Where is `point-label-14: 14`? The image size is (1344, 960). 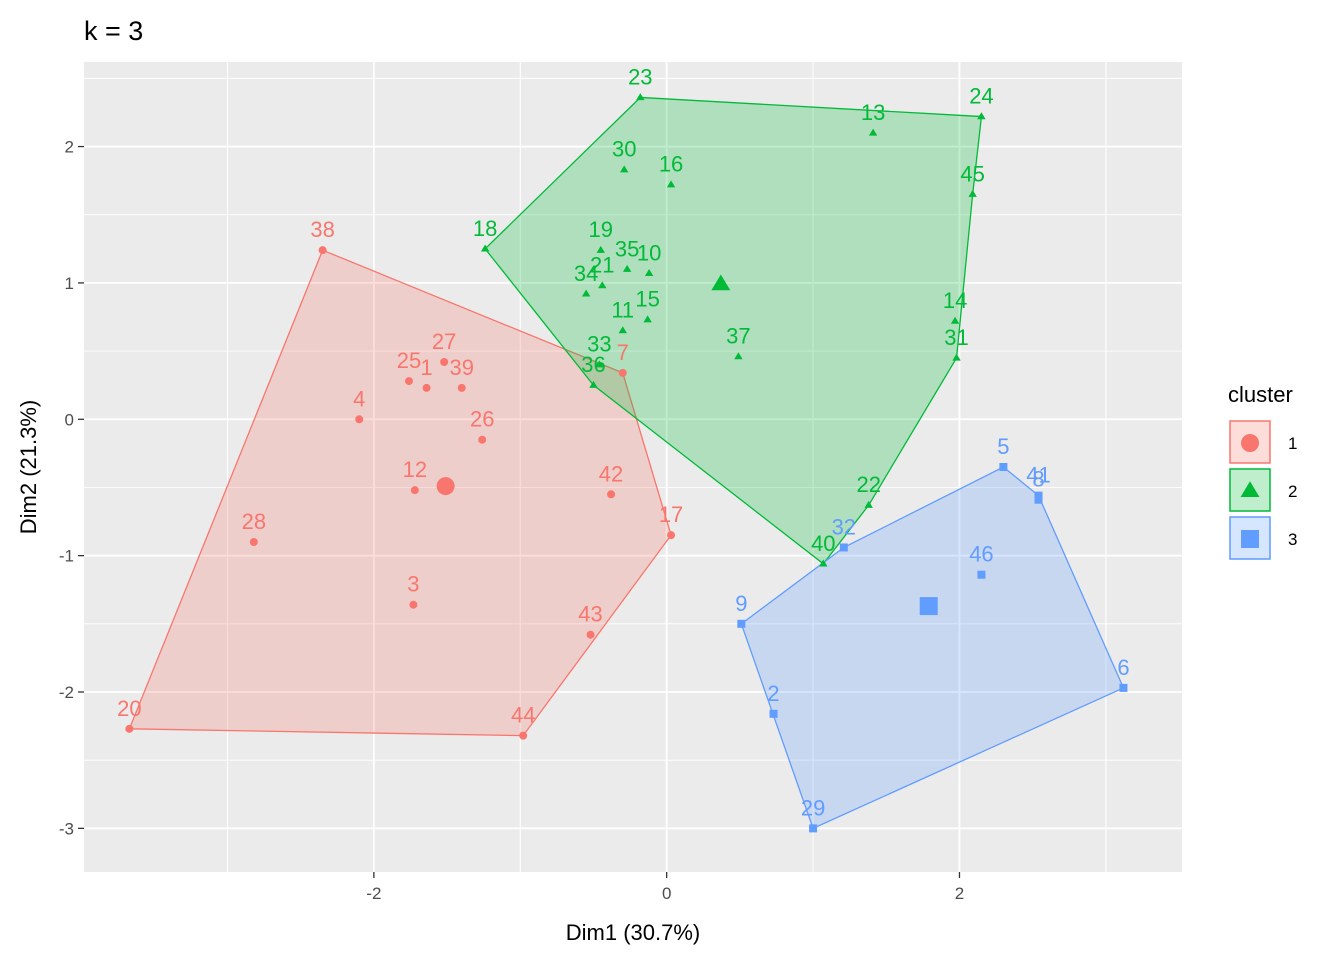 point-label-14: 14 is located at coordinates (955, 300).